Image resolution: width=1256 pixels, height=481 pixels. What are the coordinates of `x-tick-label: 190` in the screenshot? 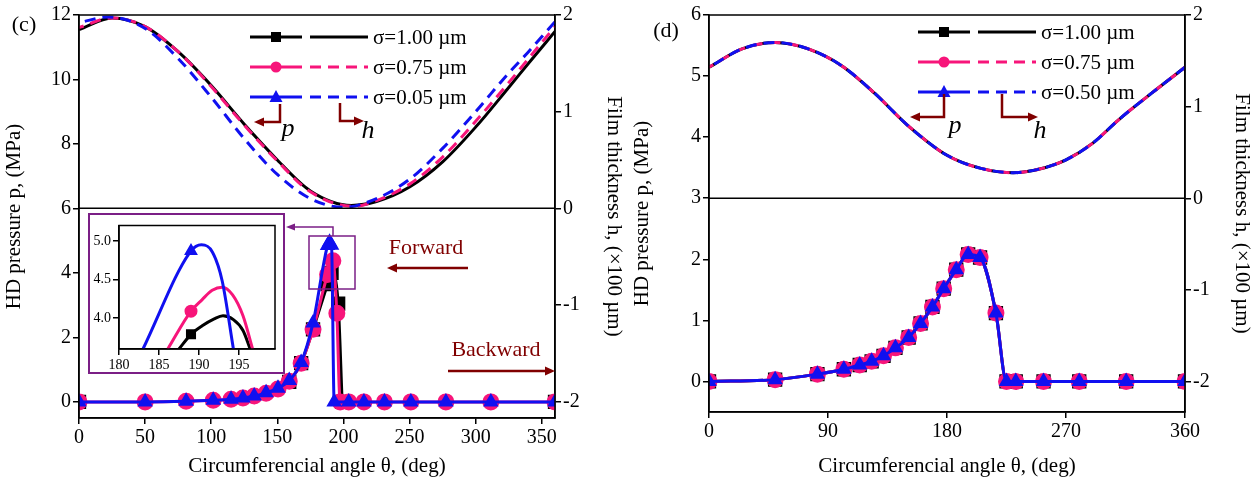 It's located at (199, 365).